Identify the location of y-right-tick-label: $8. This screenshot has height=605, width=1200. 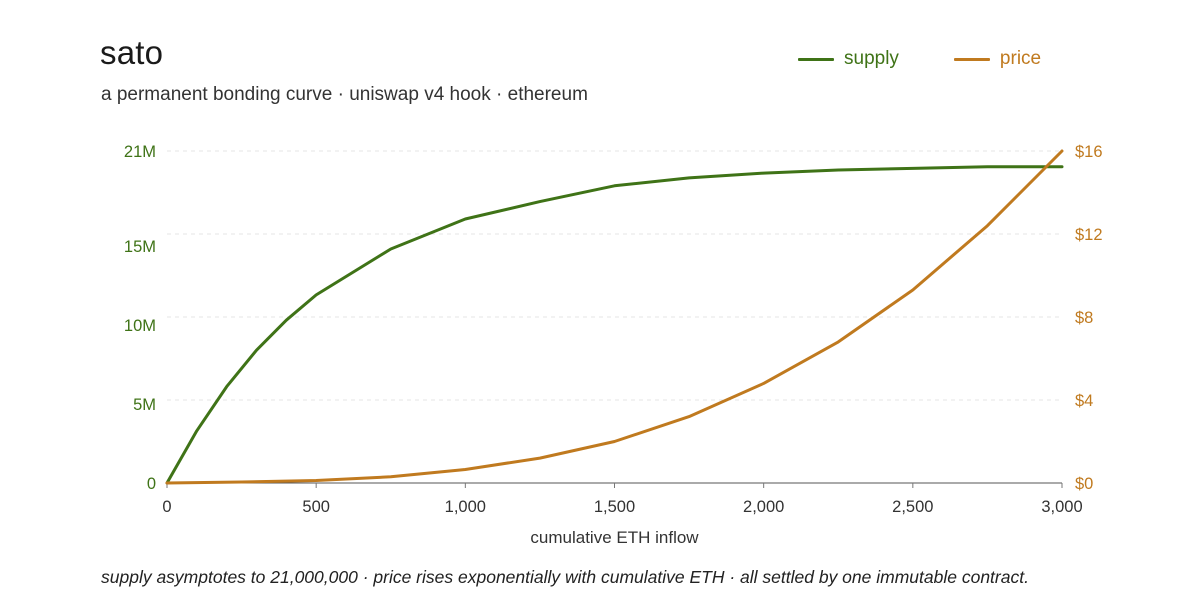
(1084, 318).